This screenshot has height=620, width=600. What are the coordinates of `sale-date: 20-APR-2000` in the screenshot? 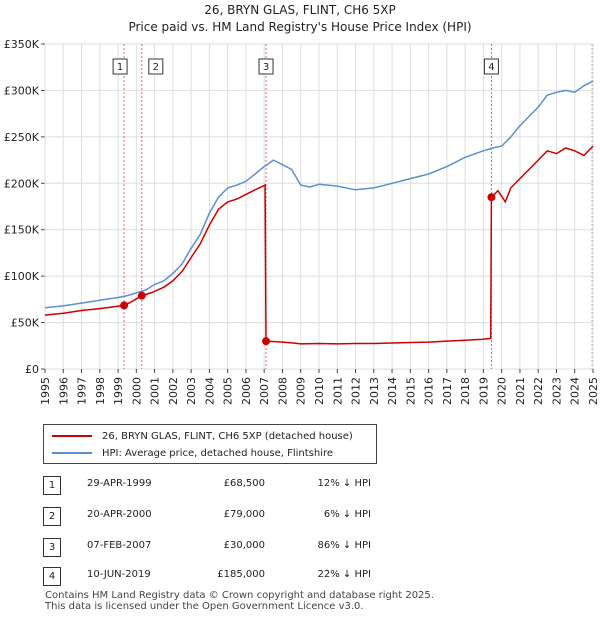 It's located at (119, 514).